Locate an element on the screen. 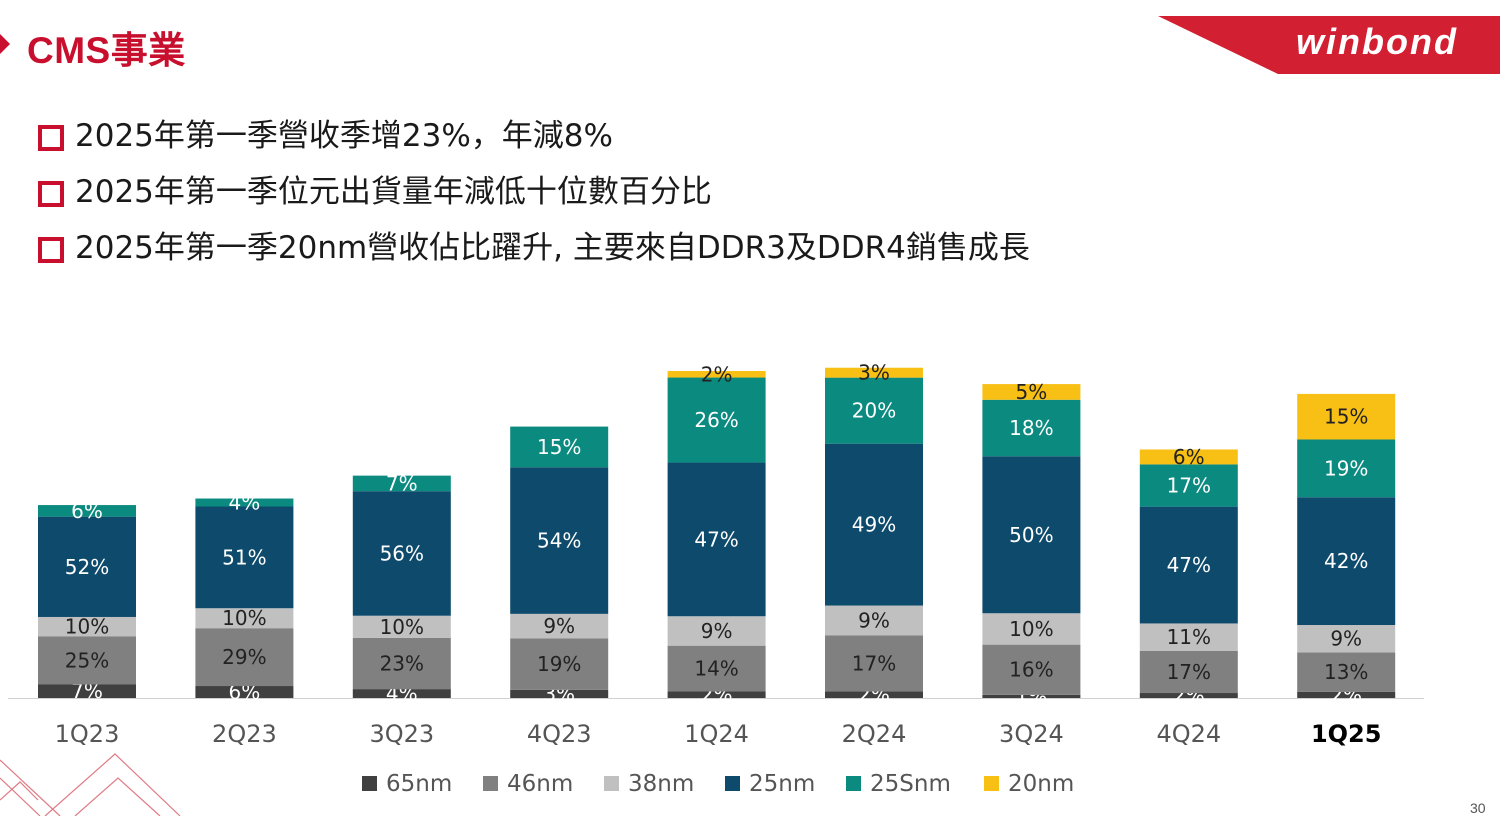 The height and width of the screenshot is (816, 1500). data-label: 56% is located at coordinates (402, 553).